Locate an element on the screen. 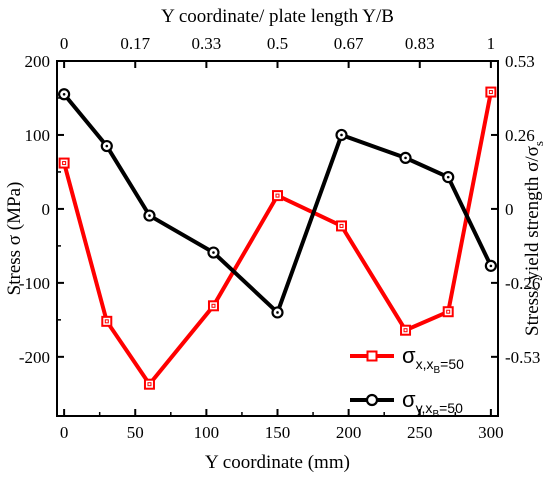 Image resolution: width=550 pixels, height=478 pixels. right-y-axis-title-subscript: s is located at coordinates (538, 143).